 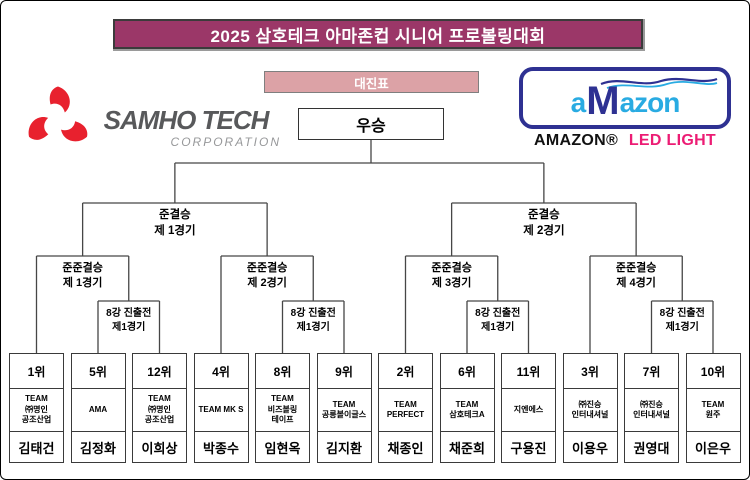 I want to click on player-team-line: 원주, so click(x=713, y=414).